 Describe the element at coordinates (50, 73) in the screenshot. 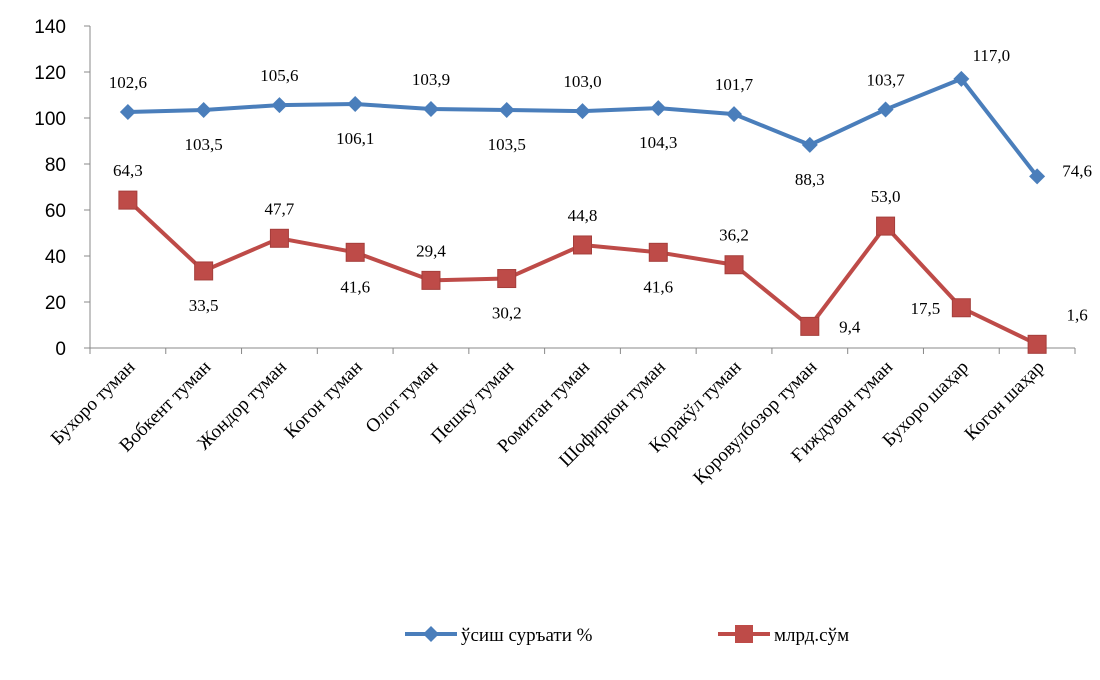

I see `y-tick-label: 120` at that location.